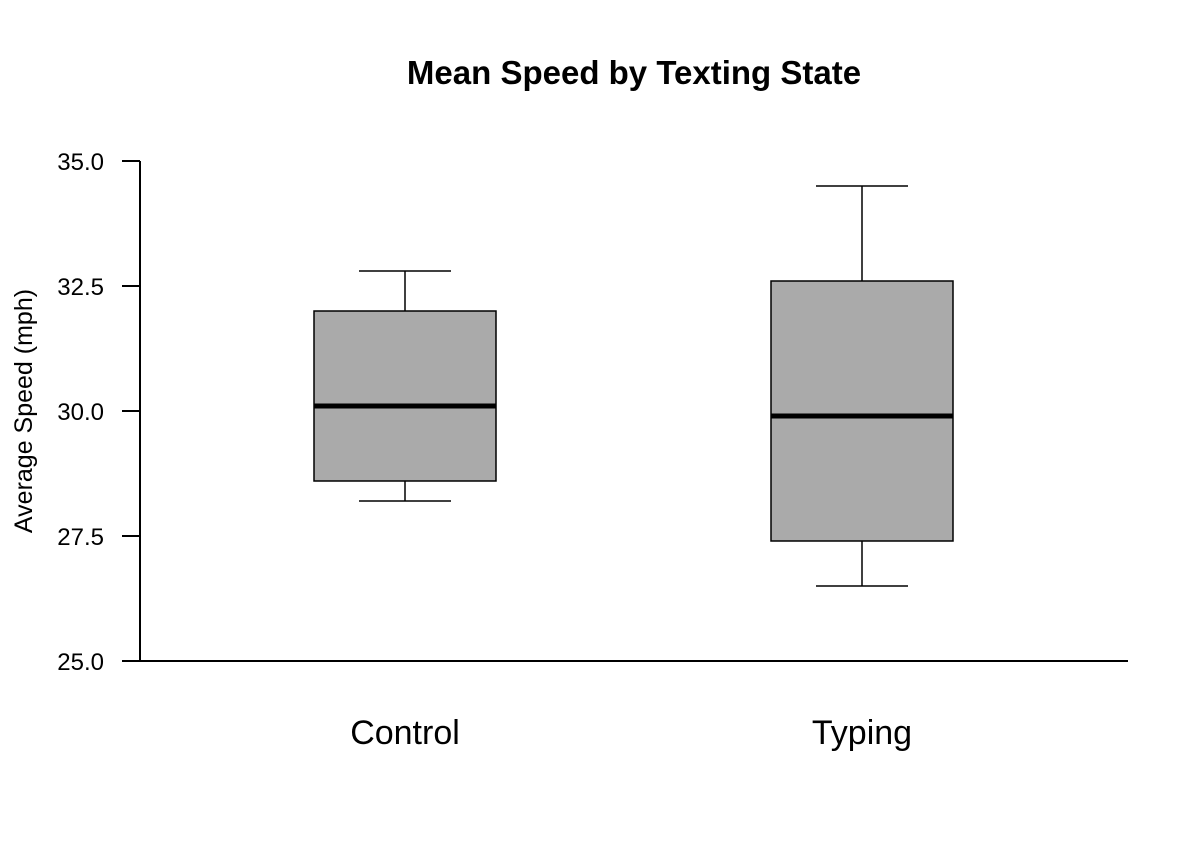 Image resolution: width=1200 pixels, height=857 pixels. I want to click on chart-title: Mean Speed by Texting State, so click(634, 72).